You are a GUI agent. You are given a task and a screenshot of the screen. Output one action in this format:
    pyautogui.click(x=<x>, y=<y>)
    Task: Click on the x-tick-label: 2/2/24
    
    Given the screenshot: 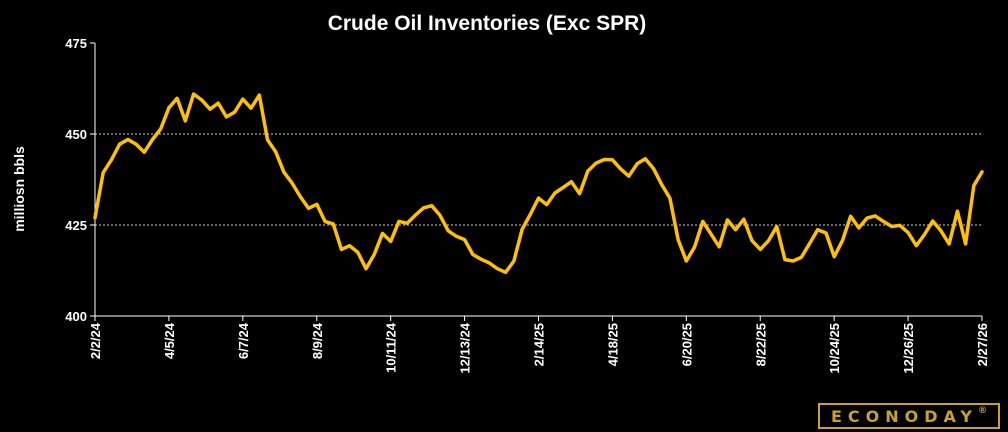 What is the action you would take?
    pyautogui.click(x=95, y=340)
    